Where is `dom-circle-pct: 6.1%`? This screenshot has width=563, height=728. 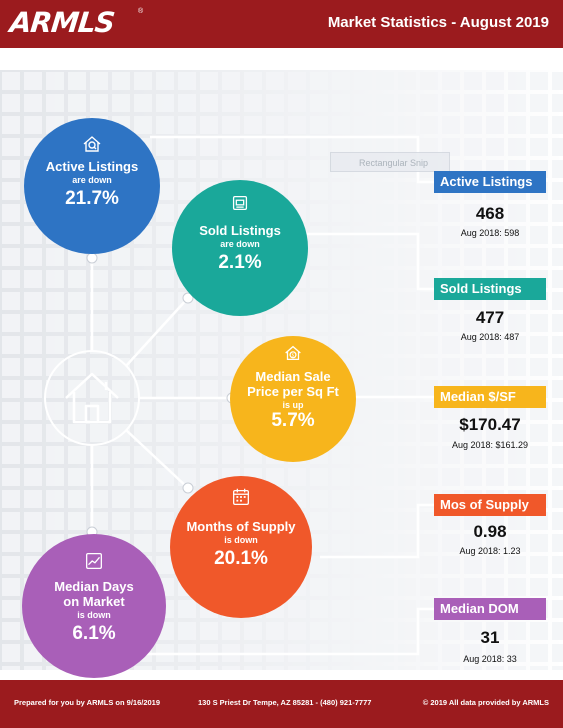
dom-circle-pct: 6.1% is located at coordinates (94, 633).